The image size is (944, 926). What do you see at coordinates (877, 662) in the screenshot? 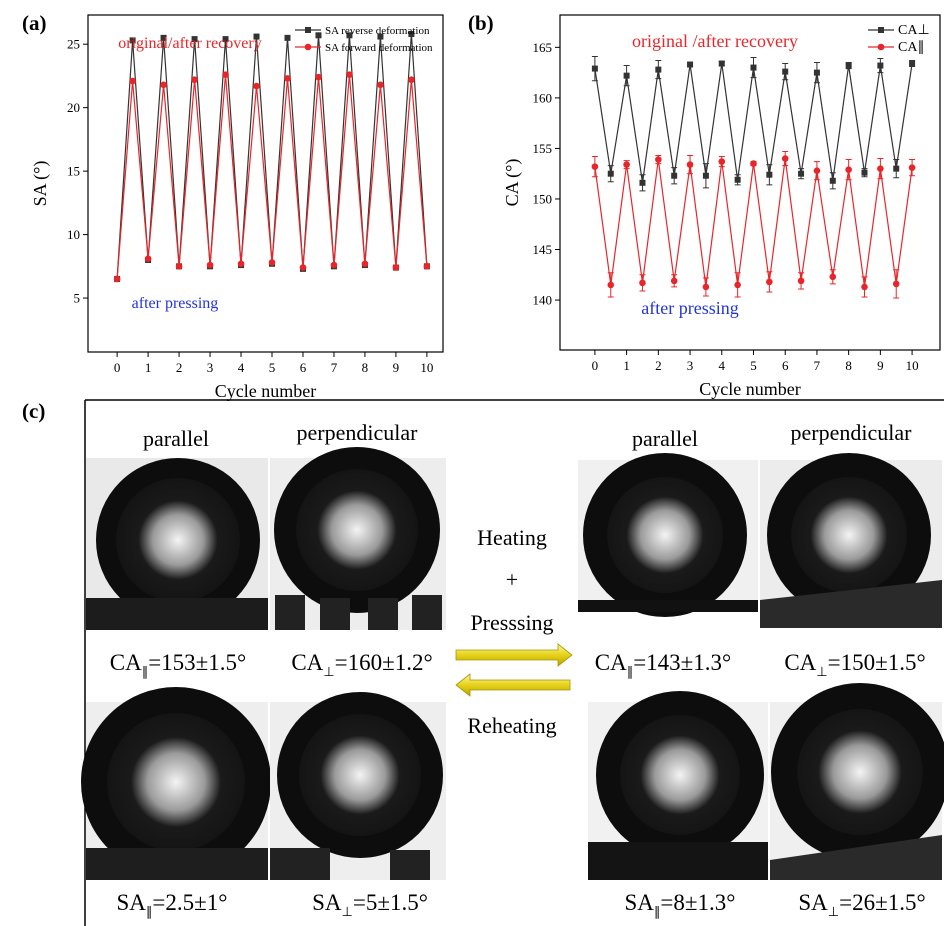
I see `caption-rest: =150±1.5°` at bounding box center [877, 662].